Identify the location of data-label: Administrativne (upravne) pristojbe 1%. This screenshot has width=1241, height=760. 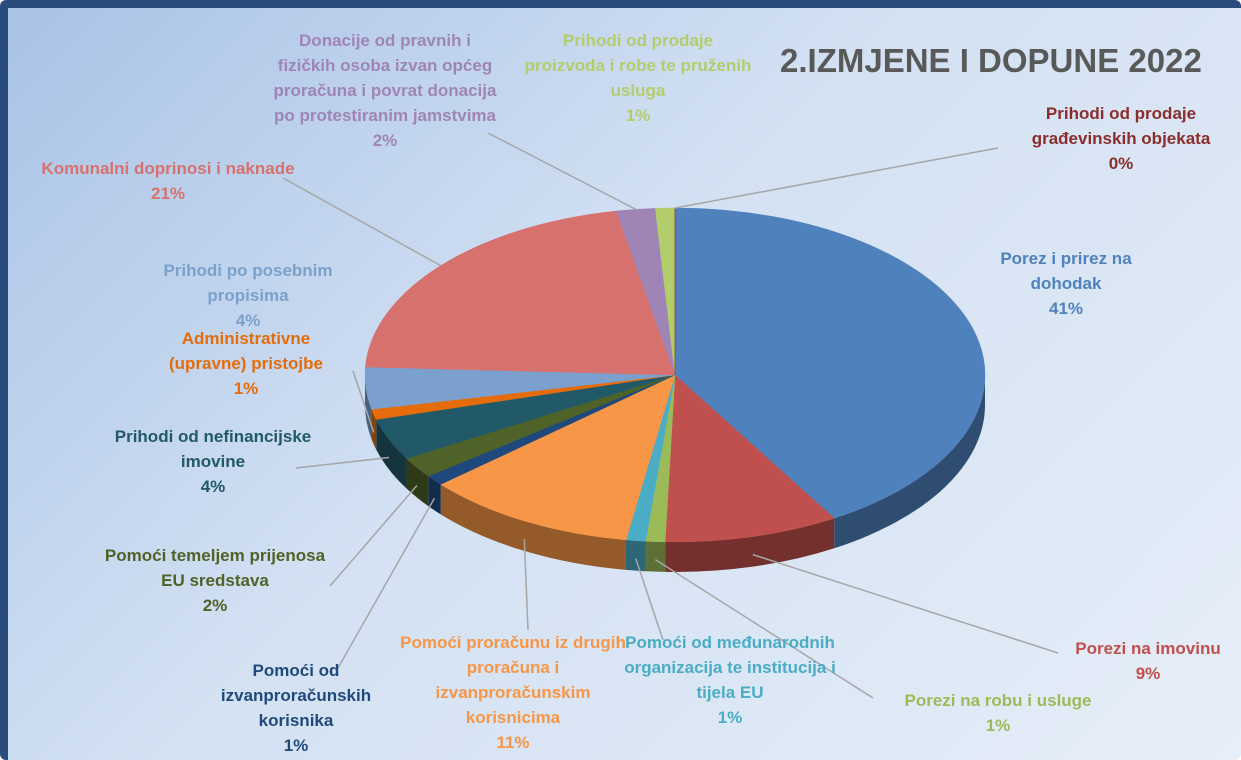
(246, 363).